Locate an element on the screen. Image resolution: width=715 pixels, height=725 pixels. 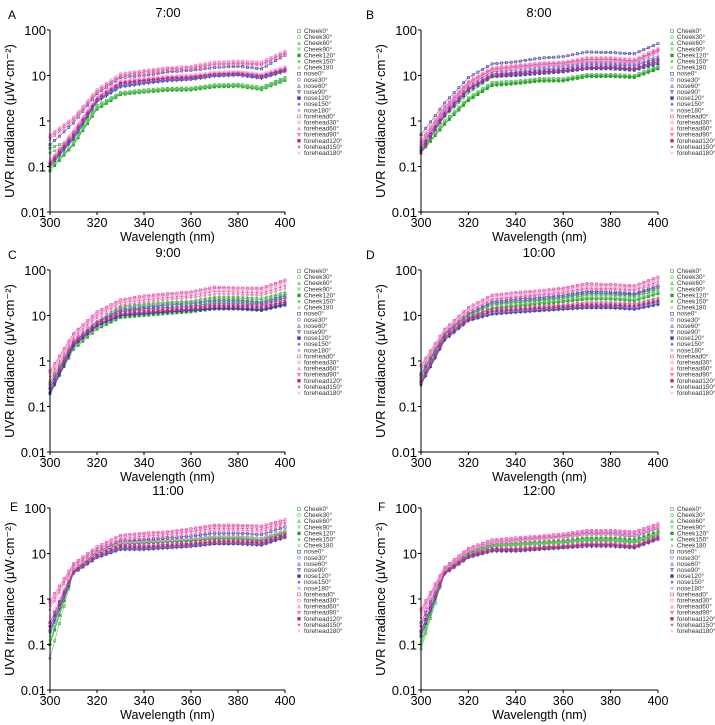
legend-label: nose60° is located at coordinates (316, 326).